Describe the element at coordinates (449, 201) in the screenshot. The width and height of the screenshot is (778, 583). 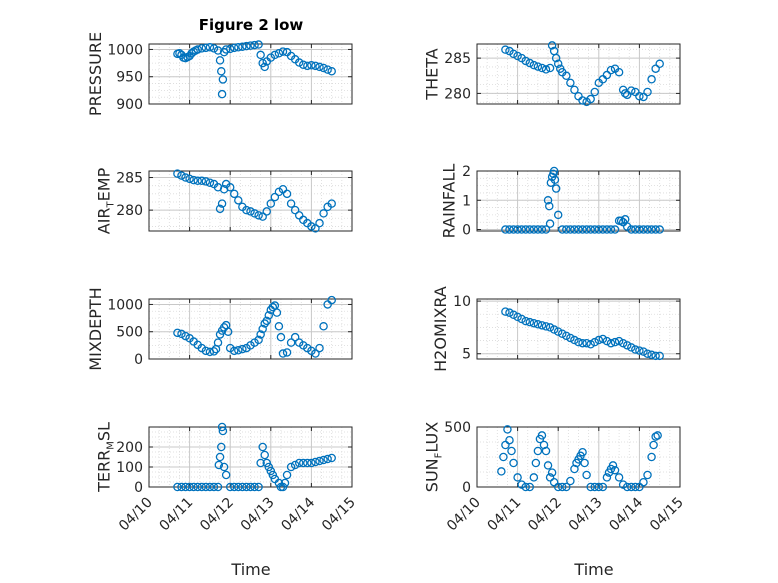
I see `y-axis-label: RAINFALL` at that location.